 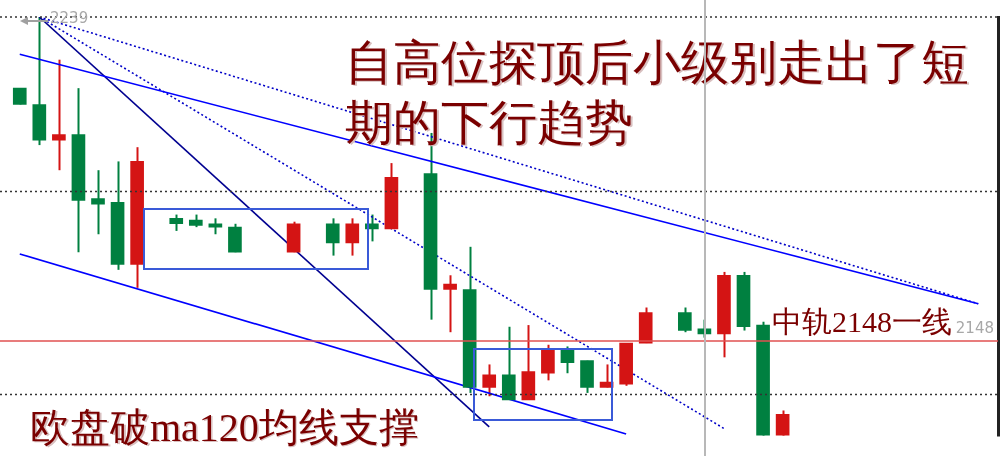 What do you see at coordinates (862, 321) in the screenshot?
I see `ref-line-label: 中轨2148一线` at bounding box center [862, 321].